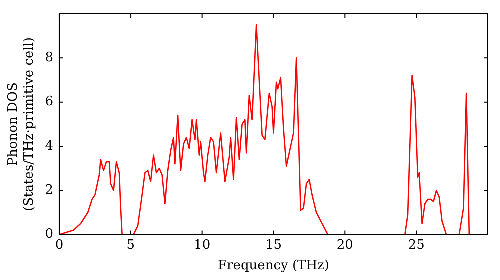 The width and height of the screenshot is (500, 280). What do you see at coordinates (416, 245) in the screenshot?
I see `x-tick-label: 25` at bounding box center [416, 245].